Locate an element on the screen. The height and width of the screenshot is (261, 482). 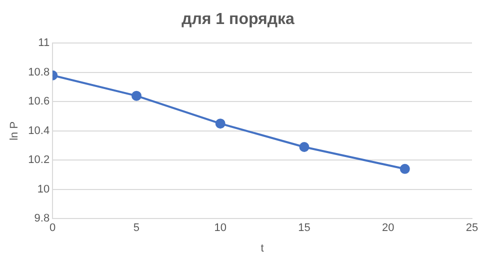
y-tick-label: 10.4 is located at coordinates (39, 130).